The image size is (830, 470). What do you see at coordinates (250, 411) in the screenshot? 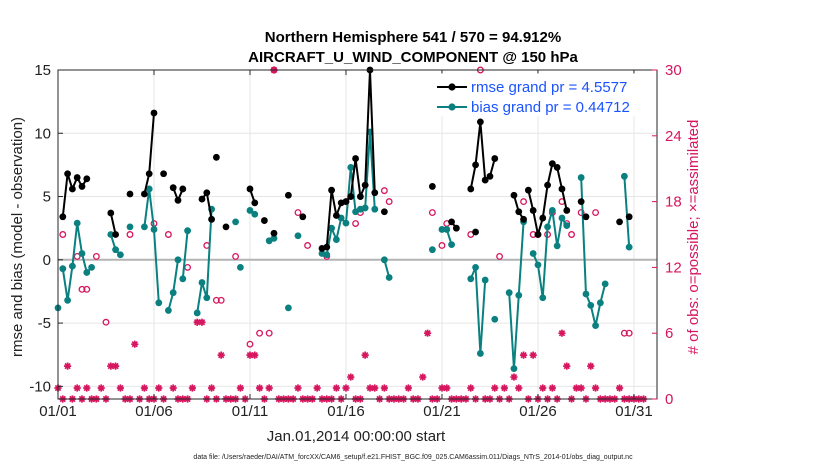
I see `x-tick-label-2: 01/11` at bounding box center [250, 411].